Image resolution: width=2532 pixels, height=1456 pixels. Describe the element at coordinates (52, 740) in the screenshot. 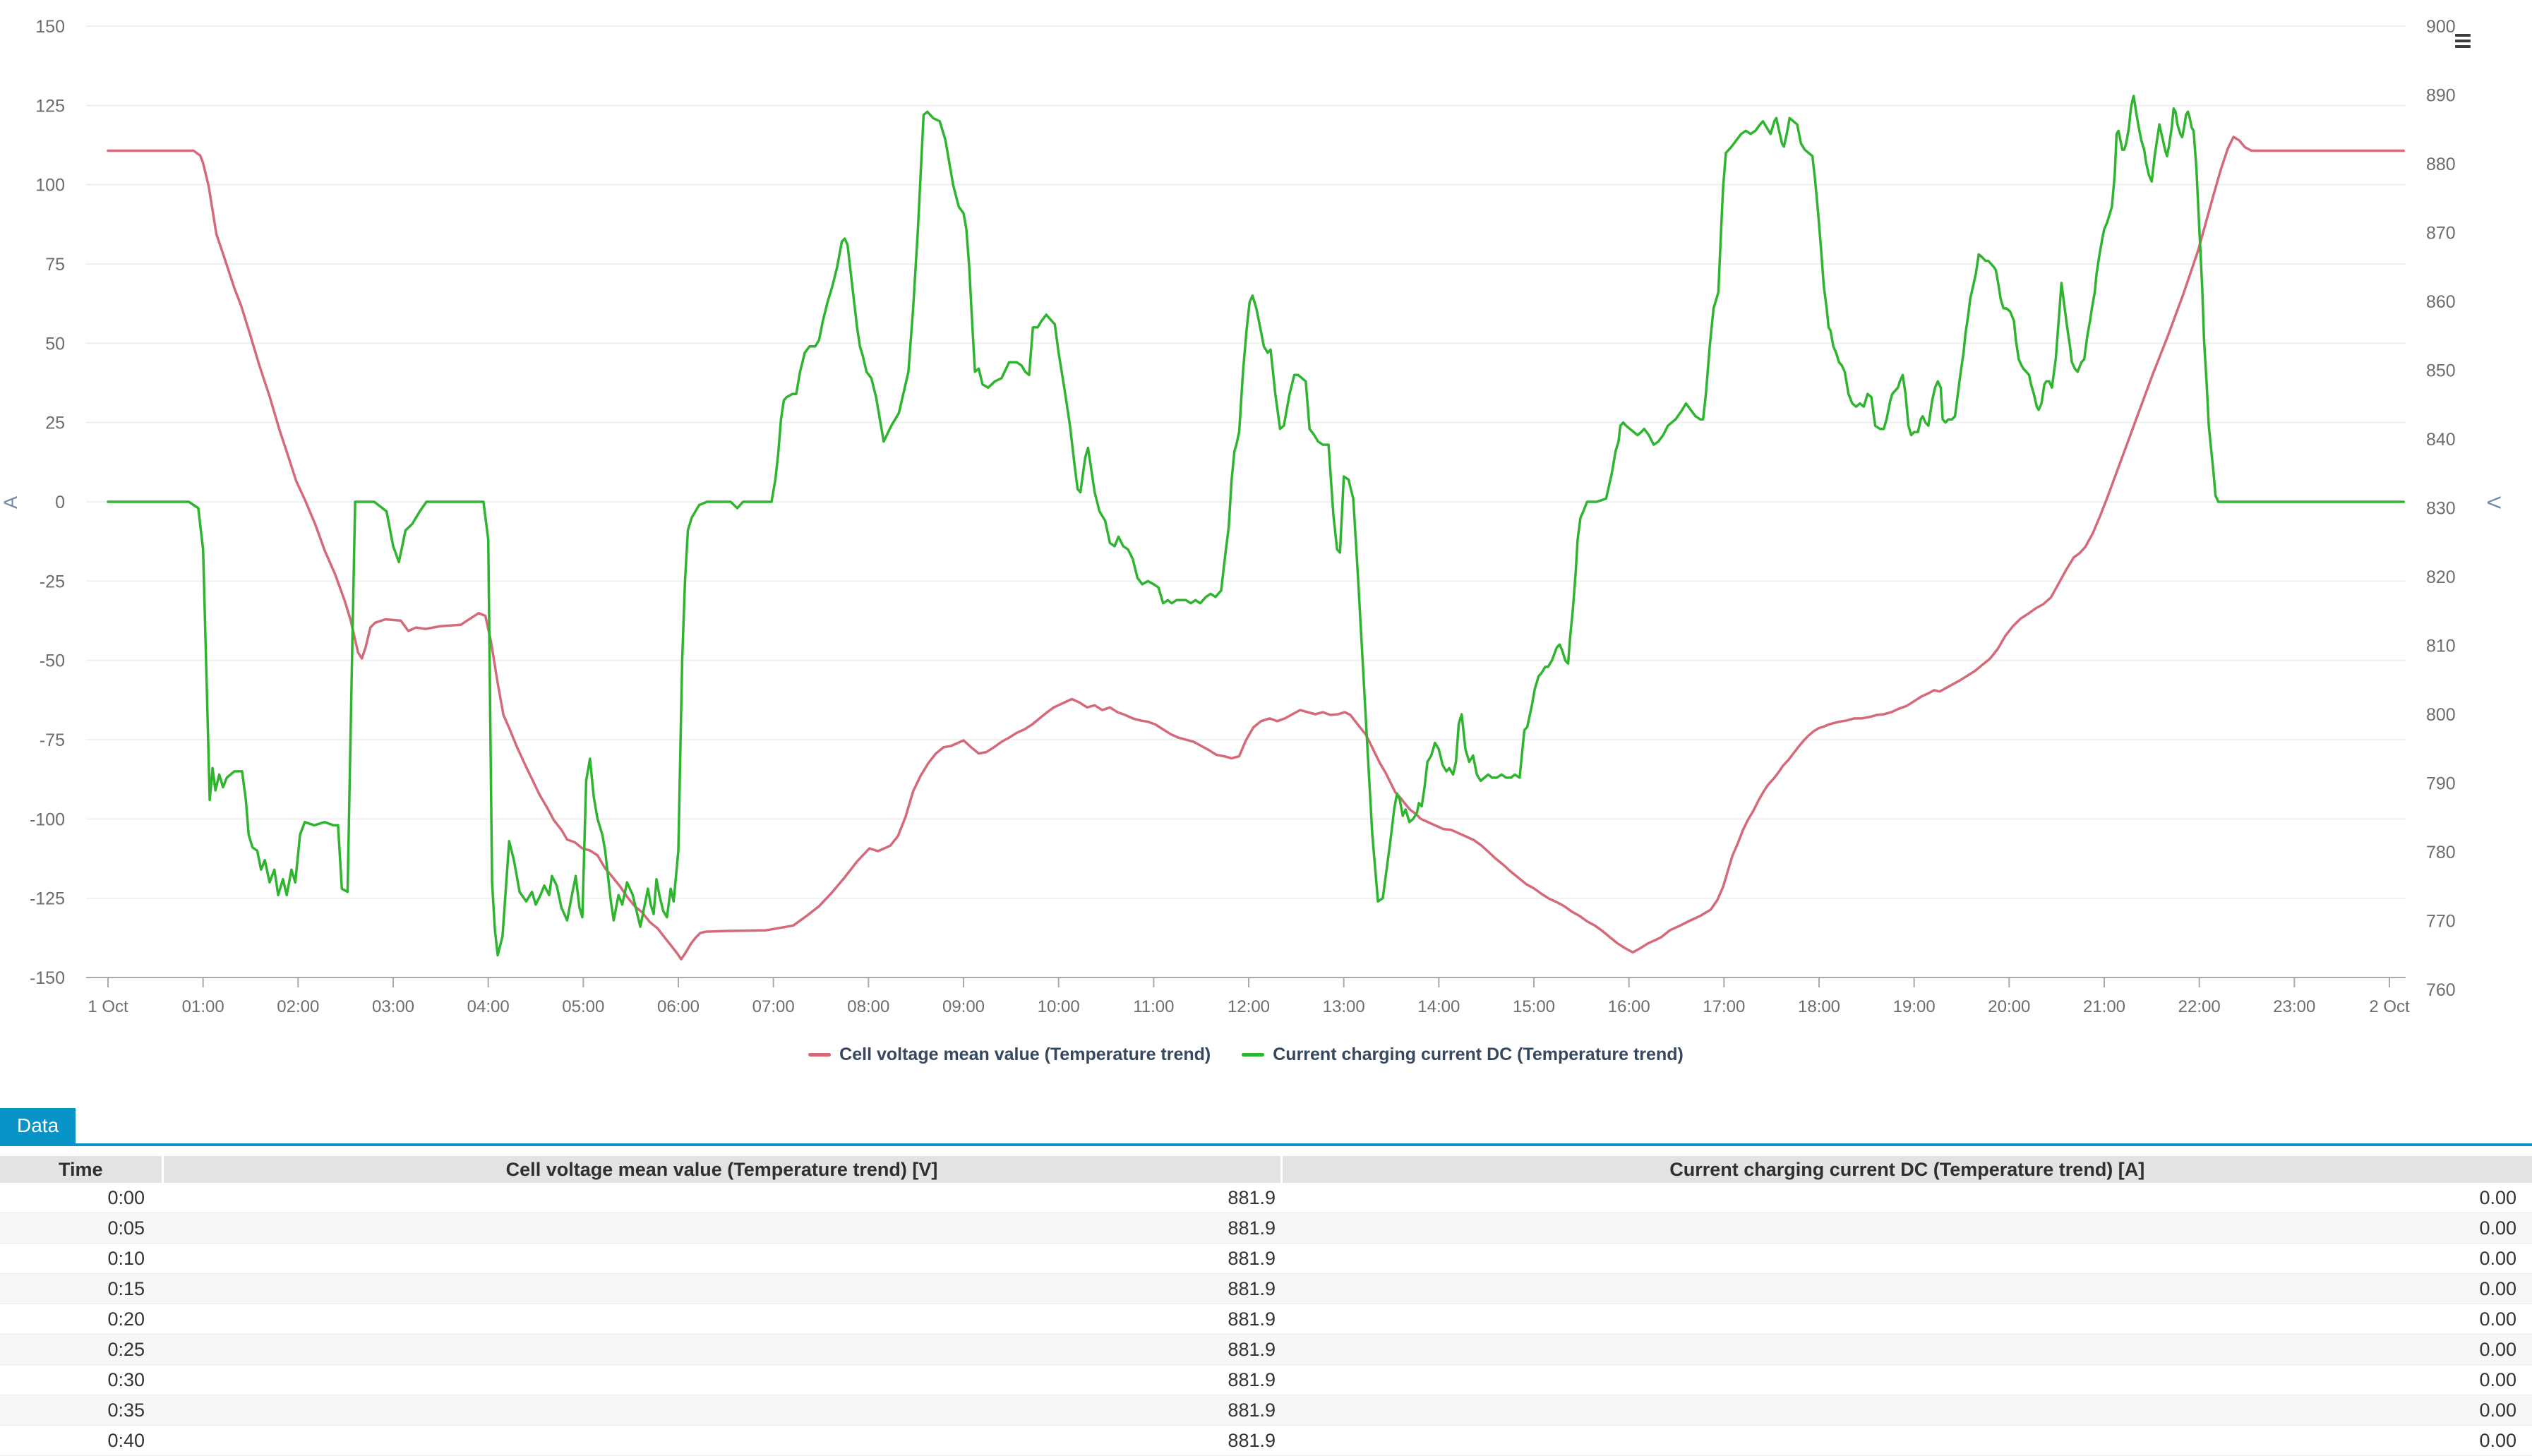

I see `y-left-tick-label: -75` at that location.